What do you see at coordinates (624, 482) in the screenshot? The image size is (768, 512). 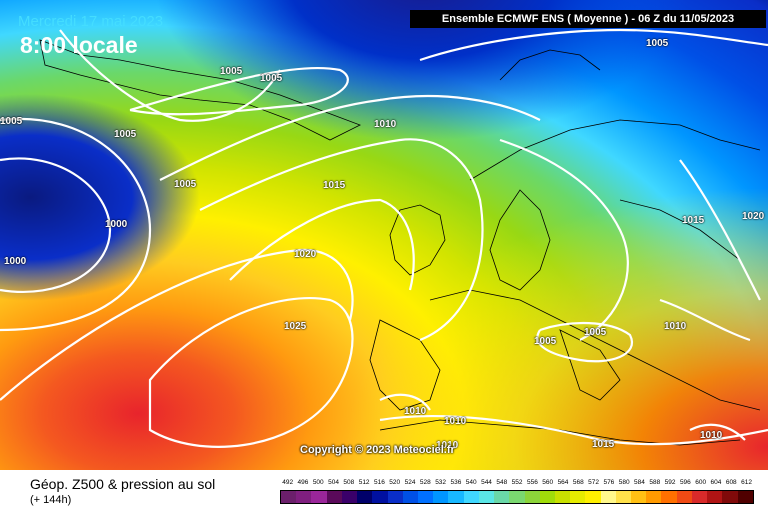 I see `scale-value-label: 580` at bounding box center [624, 482].